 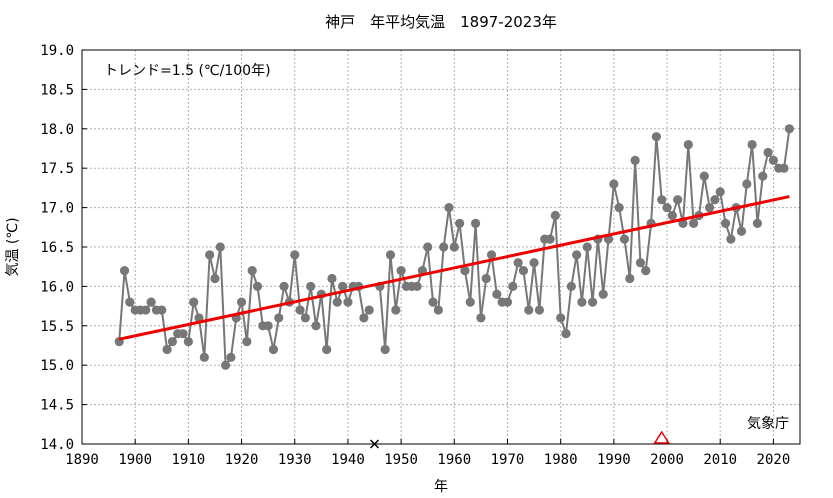 I want to click on y-axis-label: 気温 (℃), so click(x=13, y=246).